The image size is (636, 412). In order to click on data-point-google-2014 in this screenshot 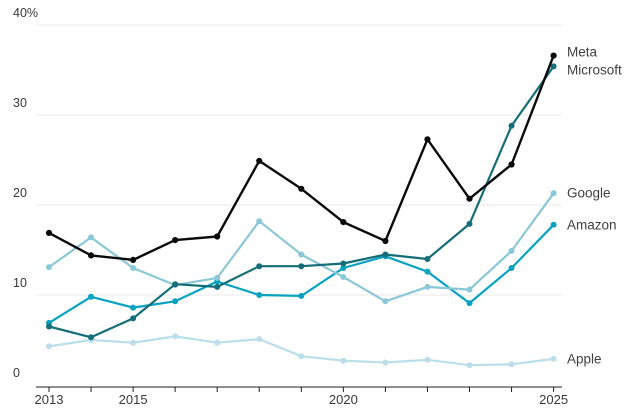, I will do `click(91, 237)`.